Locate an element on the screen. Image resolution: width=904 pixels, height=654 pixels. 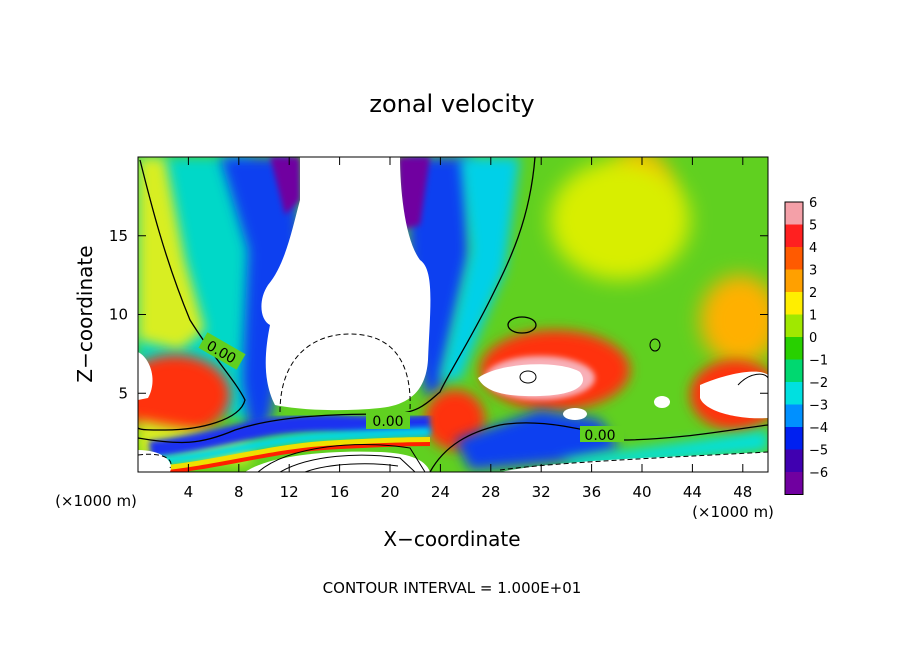
x-tick-label: 4 is located at coordinates (189, 492).